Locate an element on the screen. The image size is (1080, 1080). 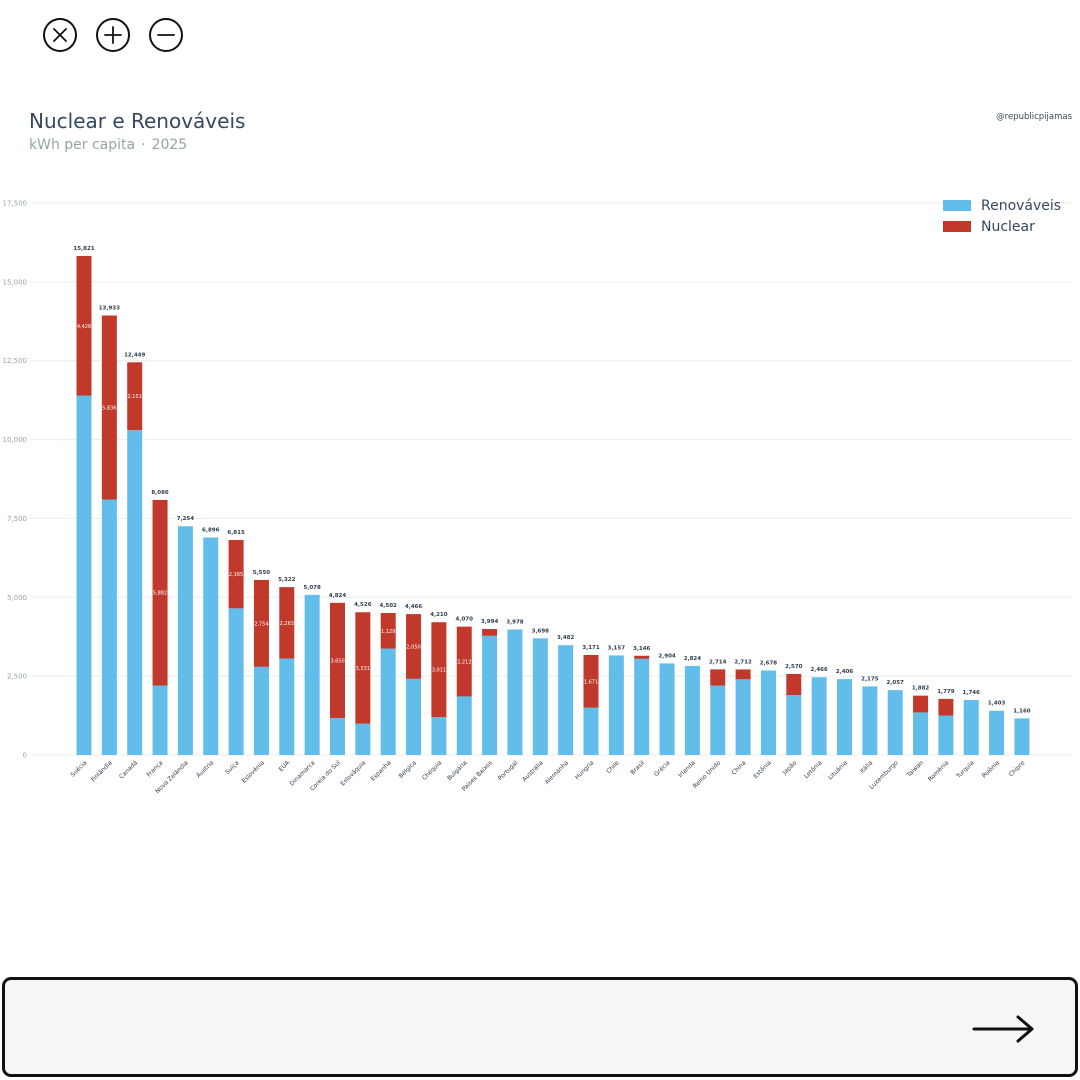
segment-label: 5,836 is located at coordinates (109, 409).